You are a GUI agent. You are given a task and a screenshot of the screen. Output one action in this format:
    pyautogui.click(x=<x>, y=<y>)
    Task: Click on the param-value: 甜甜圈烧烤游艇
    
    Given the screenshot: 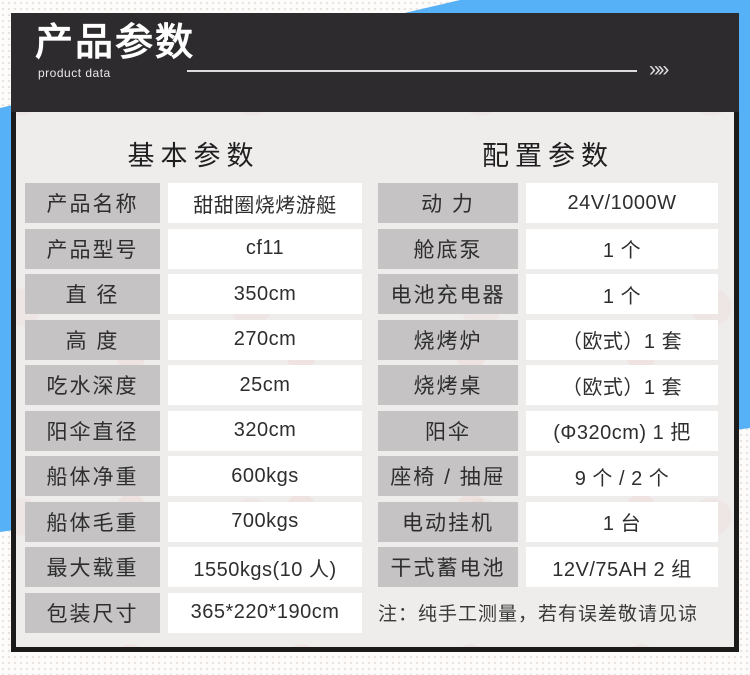 What is the action you would take?
    pyautogui.click(x=265, y=203)
    